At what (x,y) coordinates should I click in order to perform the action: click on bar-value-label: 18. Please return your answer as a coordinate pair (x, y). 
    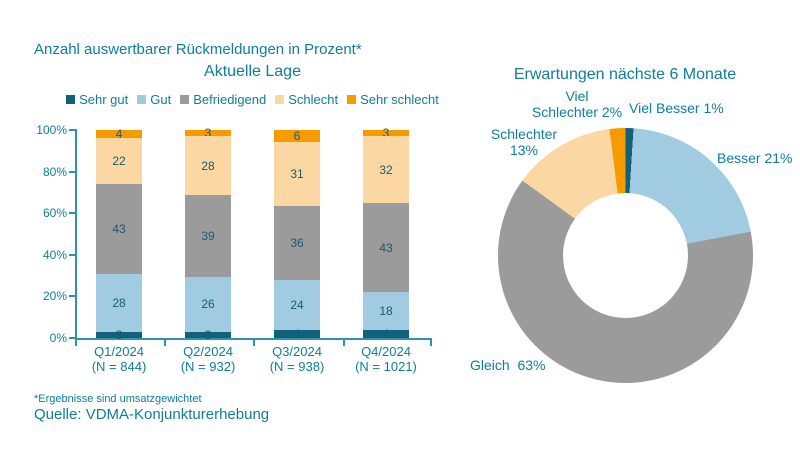
    Looking at the image, I should click on (386, 310).